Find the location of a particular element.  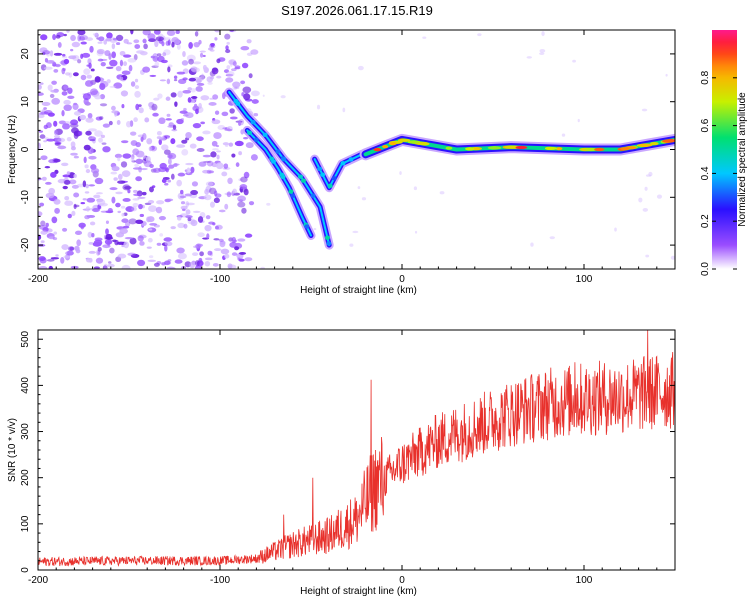

y-tick-label: 10 is located at coordinates (25, 102).